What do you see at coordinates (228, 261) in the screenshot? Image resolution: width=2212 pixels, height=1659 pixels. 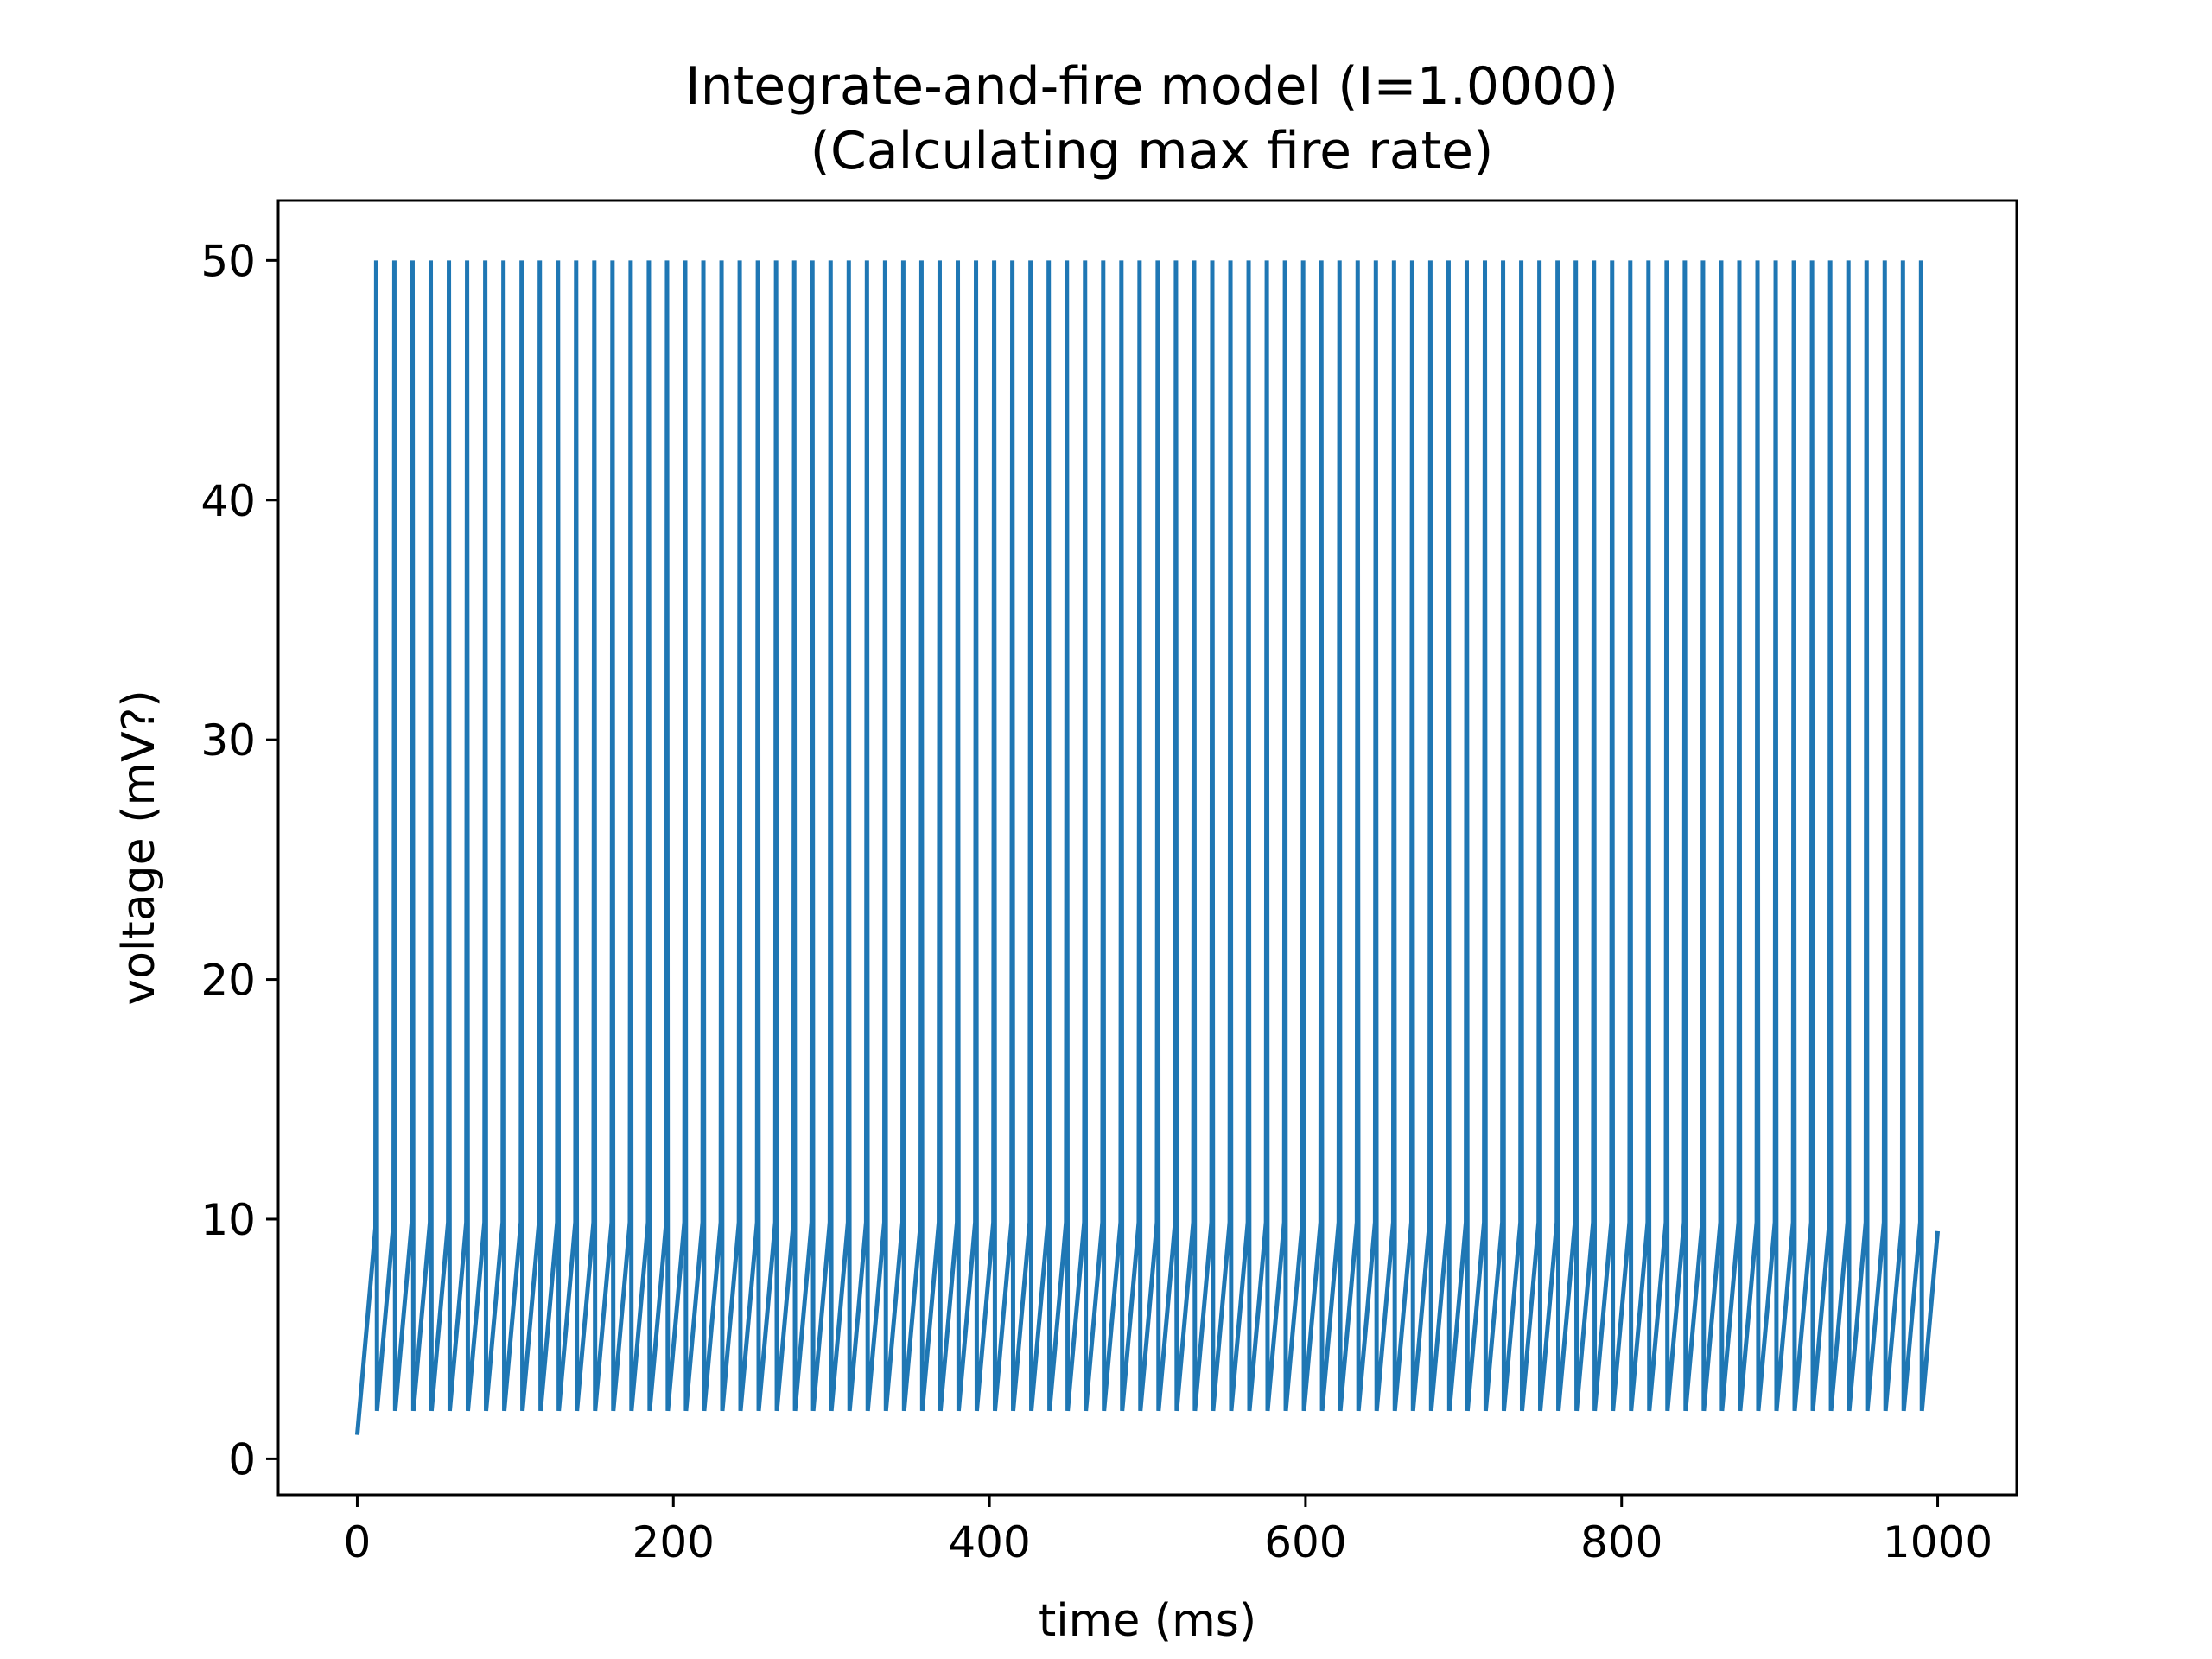 I see `y-tick-label: 50` at bounding box center [228, 261].